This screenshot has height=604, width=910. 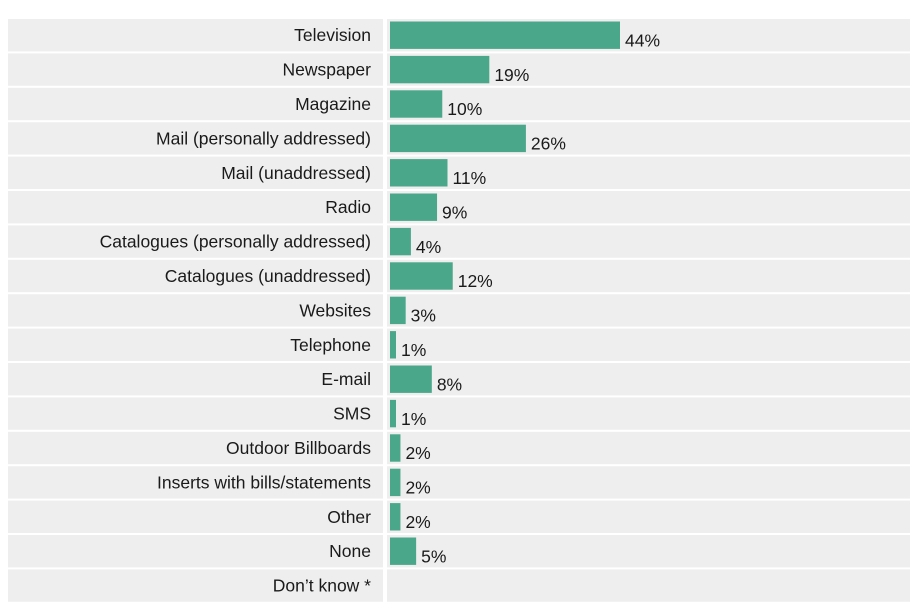 What do you see at coordinates (332, 35) in the screenshot?
I see `category-label: Television` at bounding box center [332, 35].